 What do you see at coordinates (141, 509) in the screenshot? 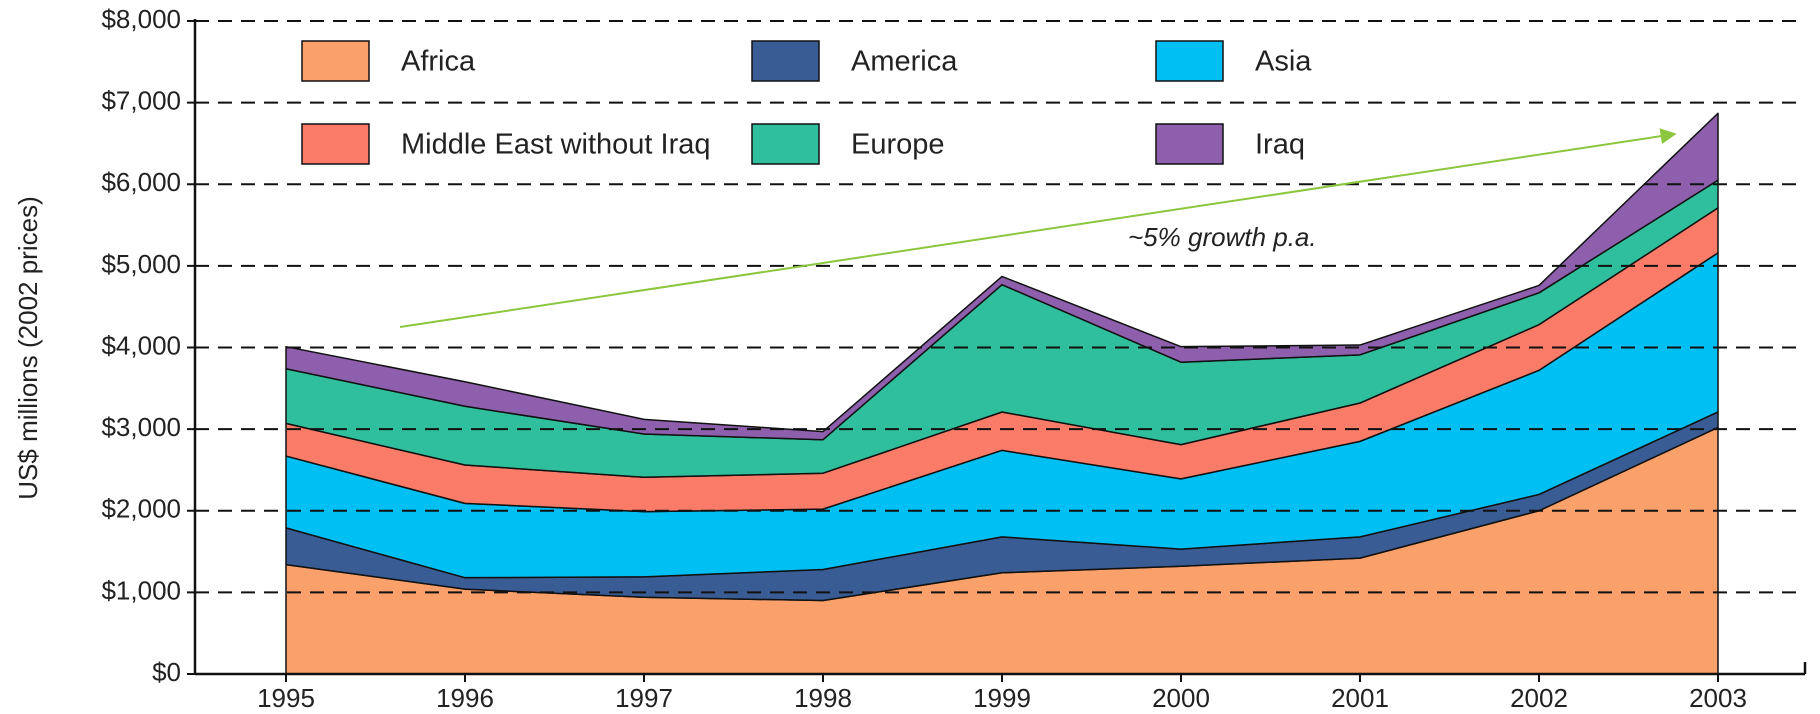
I see `y-tick-label: $2,000` at bounding box center [141, 509].